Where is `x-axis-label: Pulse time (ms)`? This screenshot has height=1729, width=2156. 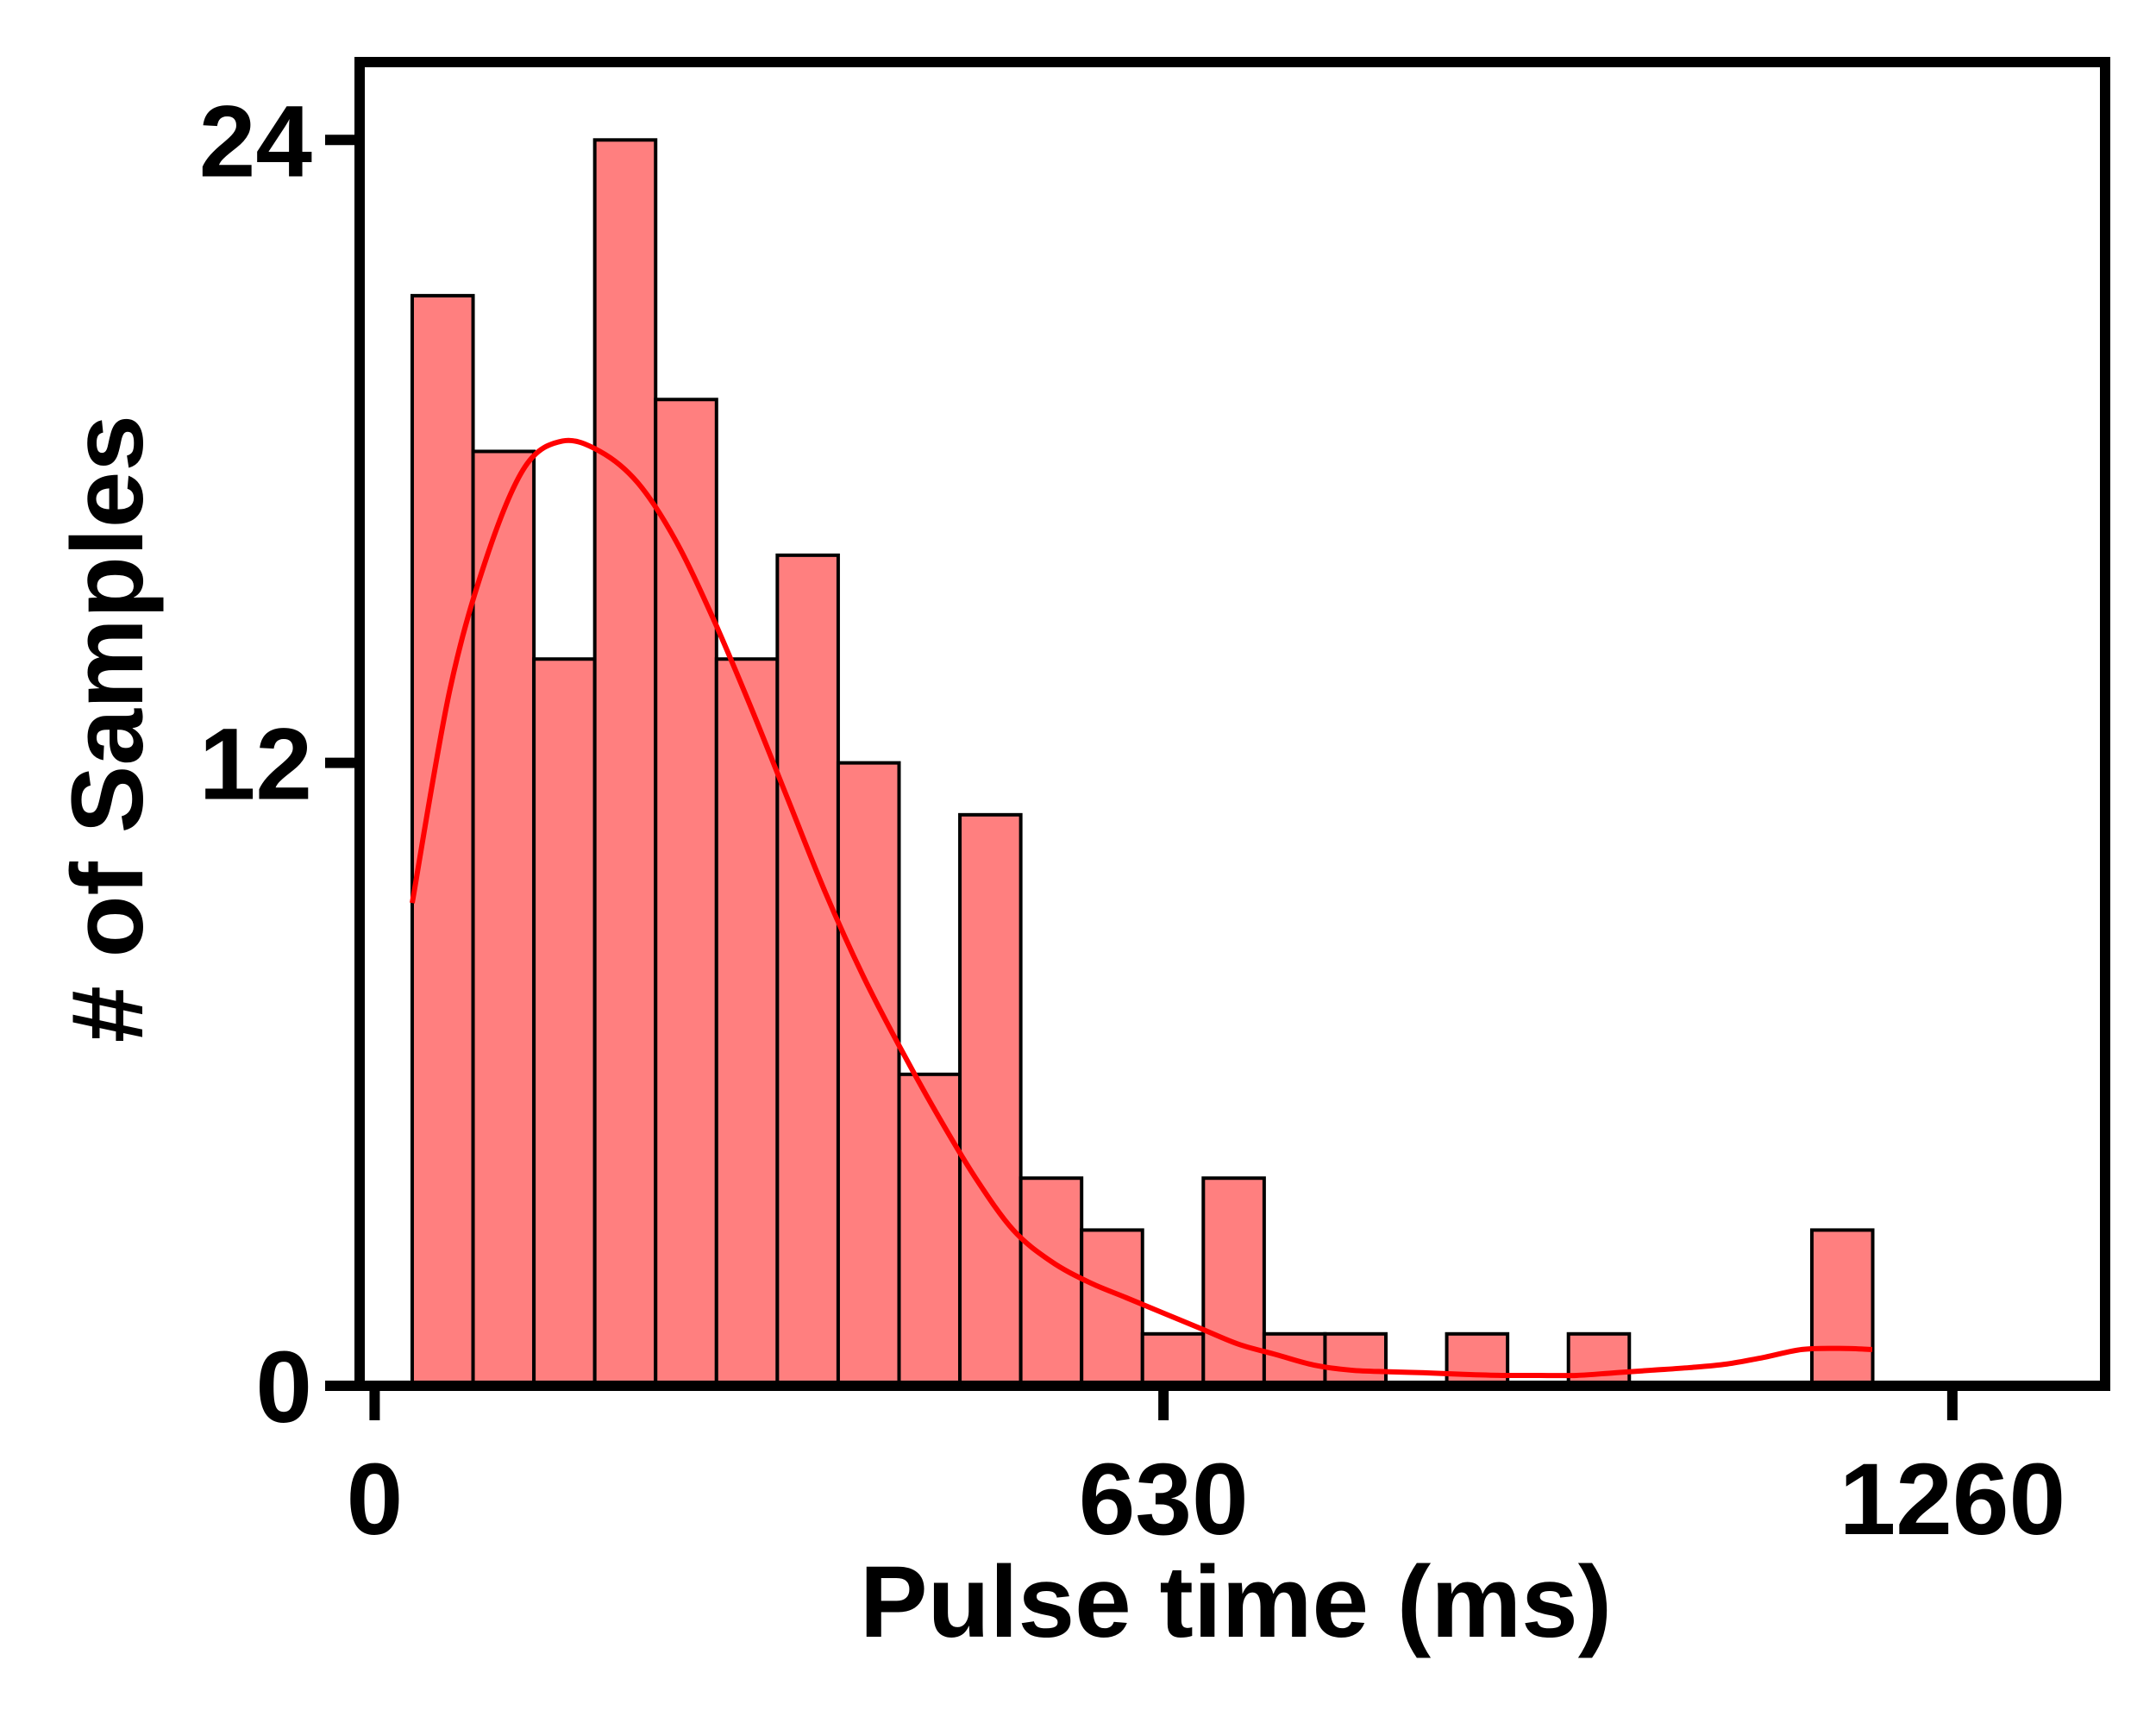 x-axis-label: Pulse time (ms) is located at coordinates (1236, 1602).